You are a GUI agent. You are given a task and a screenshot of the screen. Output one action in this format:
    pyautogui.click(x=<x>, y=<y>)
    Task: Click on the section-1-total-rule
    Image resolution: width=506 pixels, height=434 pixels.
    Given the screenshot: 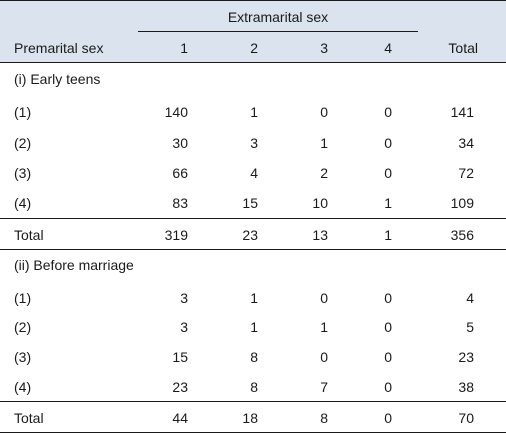 What is the action you would take?
    pyautogui.click(x=253, y=218)
    